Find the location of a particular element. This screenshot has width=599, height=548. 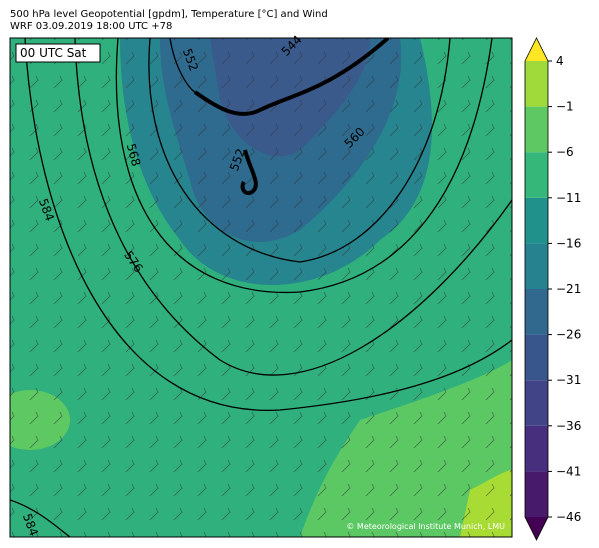

contour-label: 568 is located at coordinates (133, 155).